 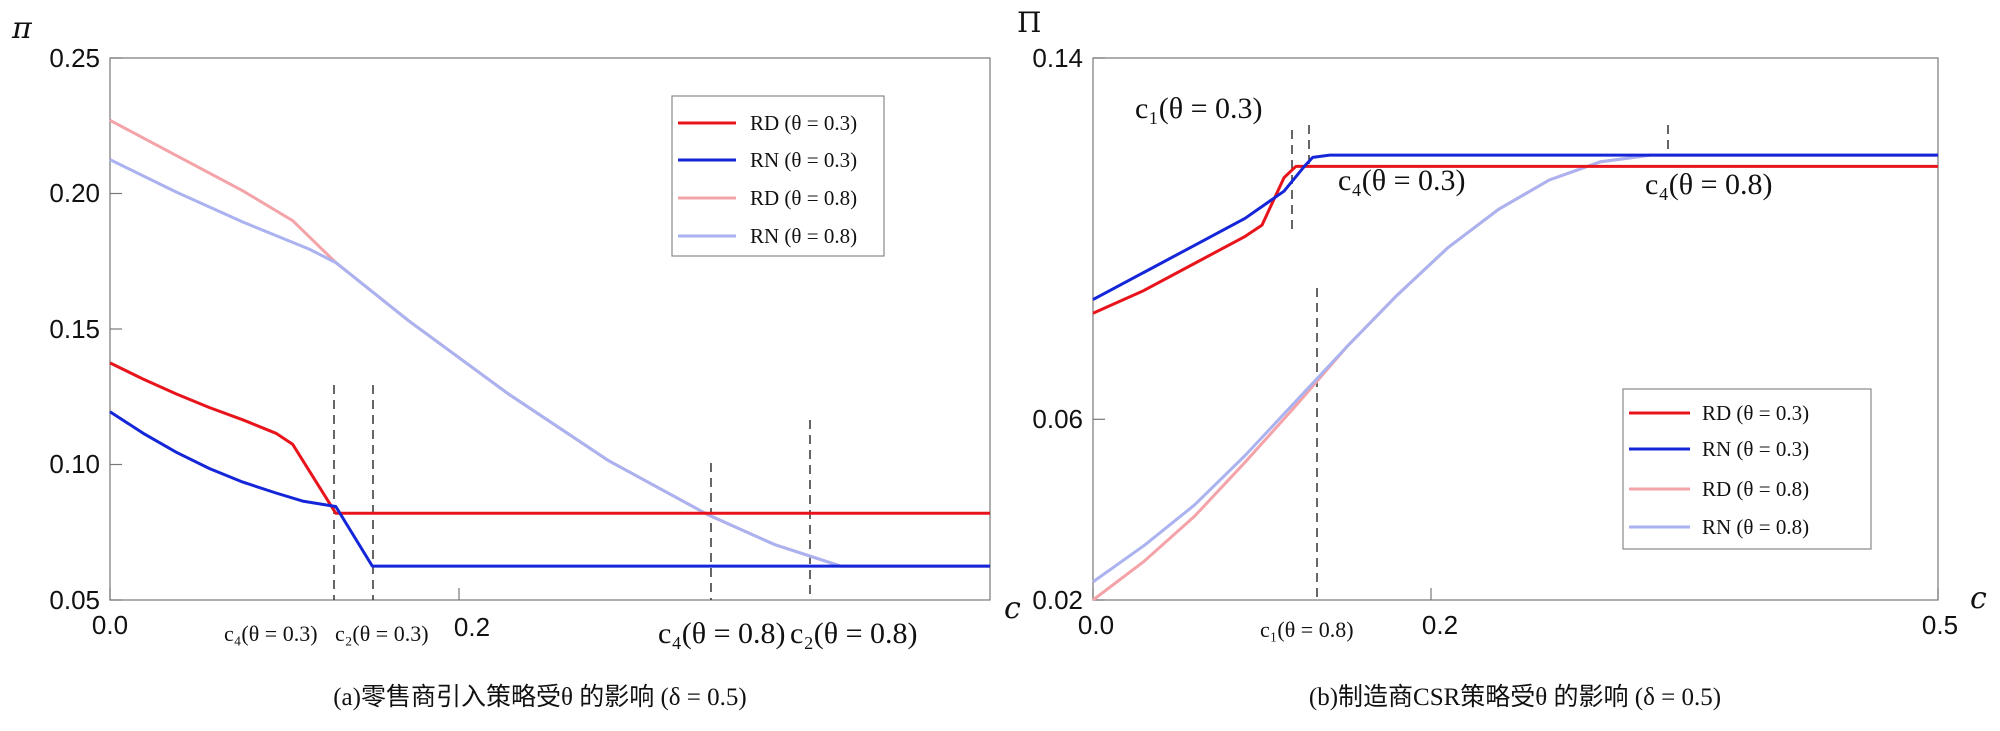 I want to click on panel-b-ytick-label: 0.14, so click(x=1057, y=58).